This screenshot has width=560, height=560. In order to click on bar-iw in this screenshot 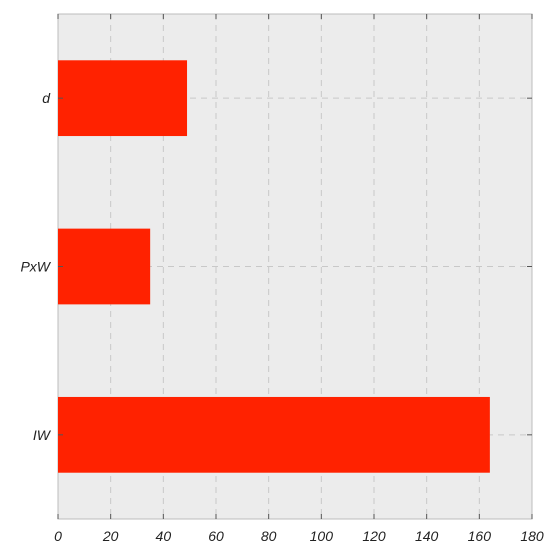, I will do `click(274, 434)`.